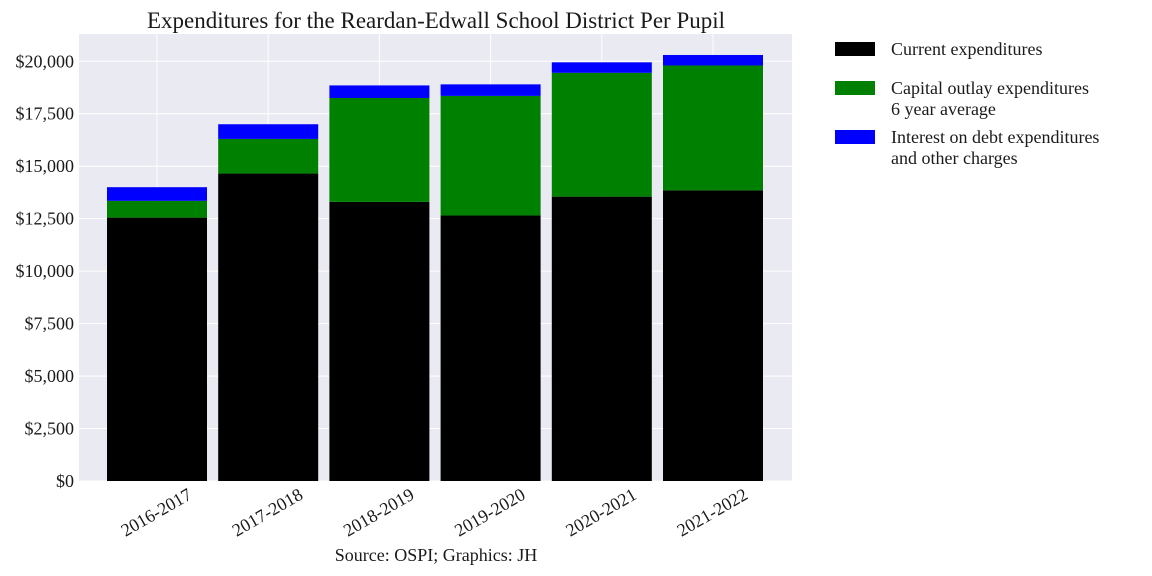 The height and width of the screenshot is (576, 1152). I want to click on x-tick-label: 2019-2020, so click(490, 512).